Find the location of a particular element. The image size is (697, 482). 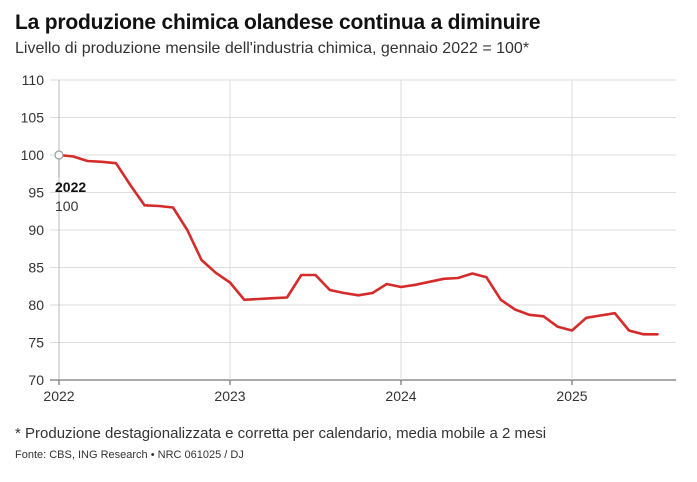

y-axis-ticks: 70 75 80 85 90 95 100 105 110 is located at coordinates (33, 230).